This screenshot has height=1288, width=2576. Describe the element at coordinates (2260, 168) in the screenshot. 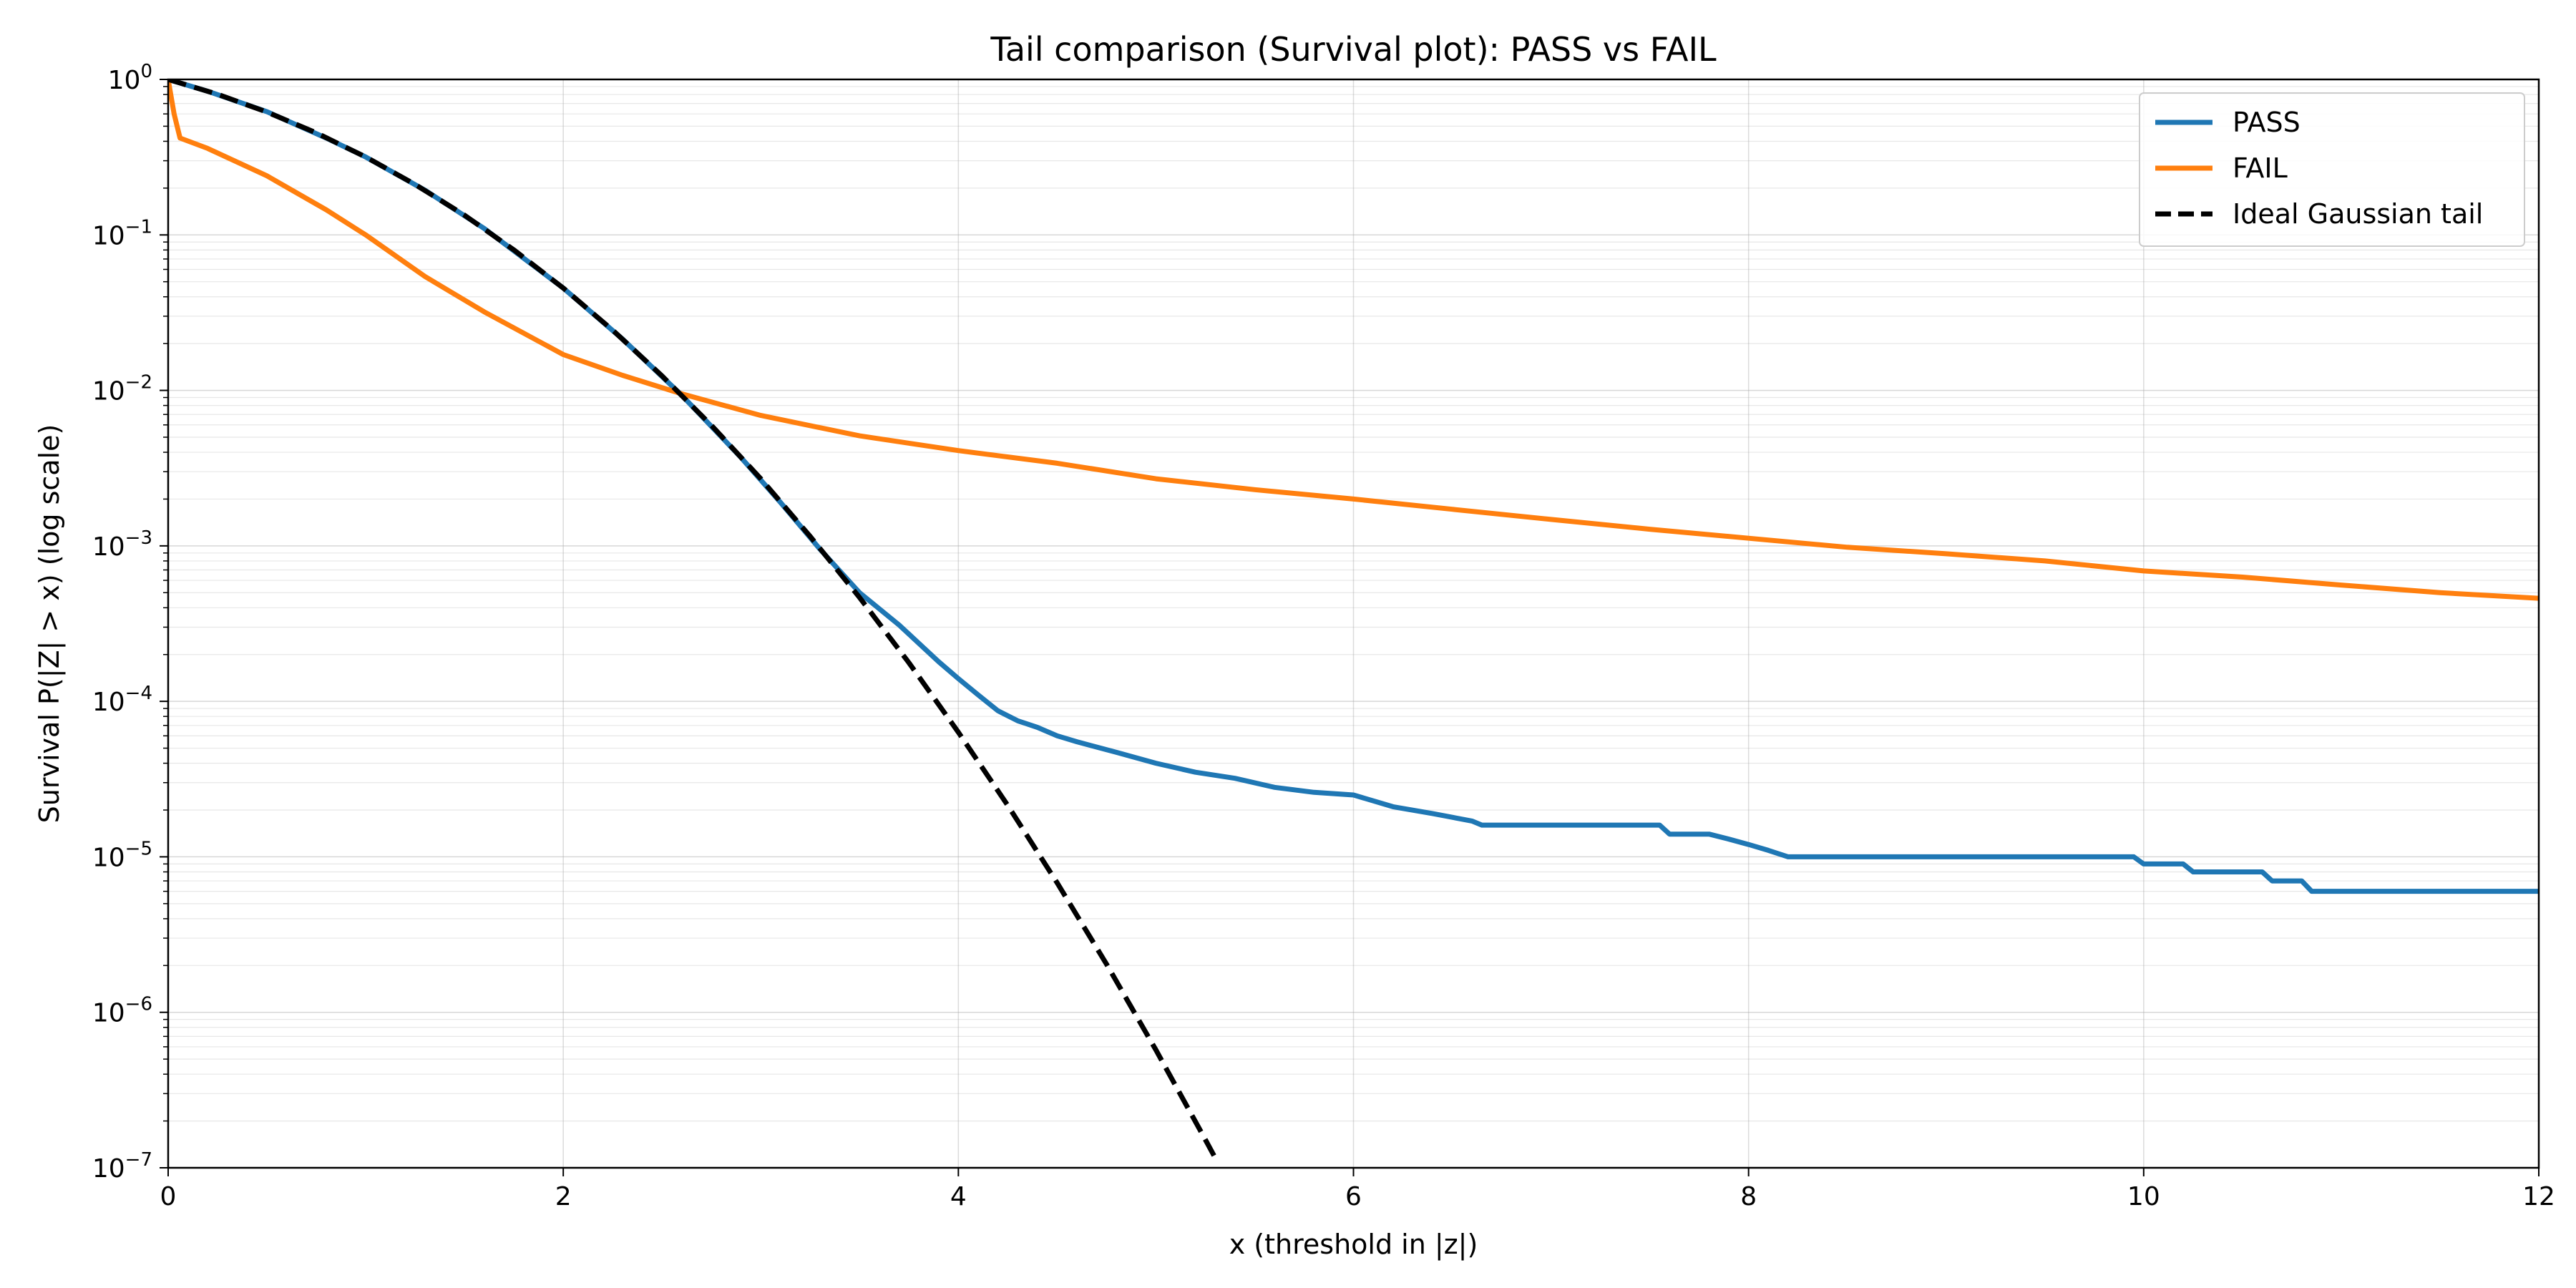

I see `legend-label: FAIL` at that location.